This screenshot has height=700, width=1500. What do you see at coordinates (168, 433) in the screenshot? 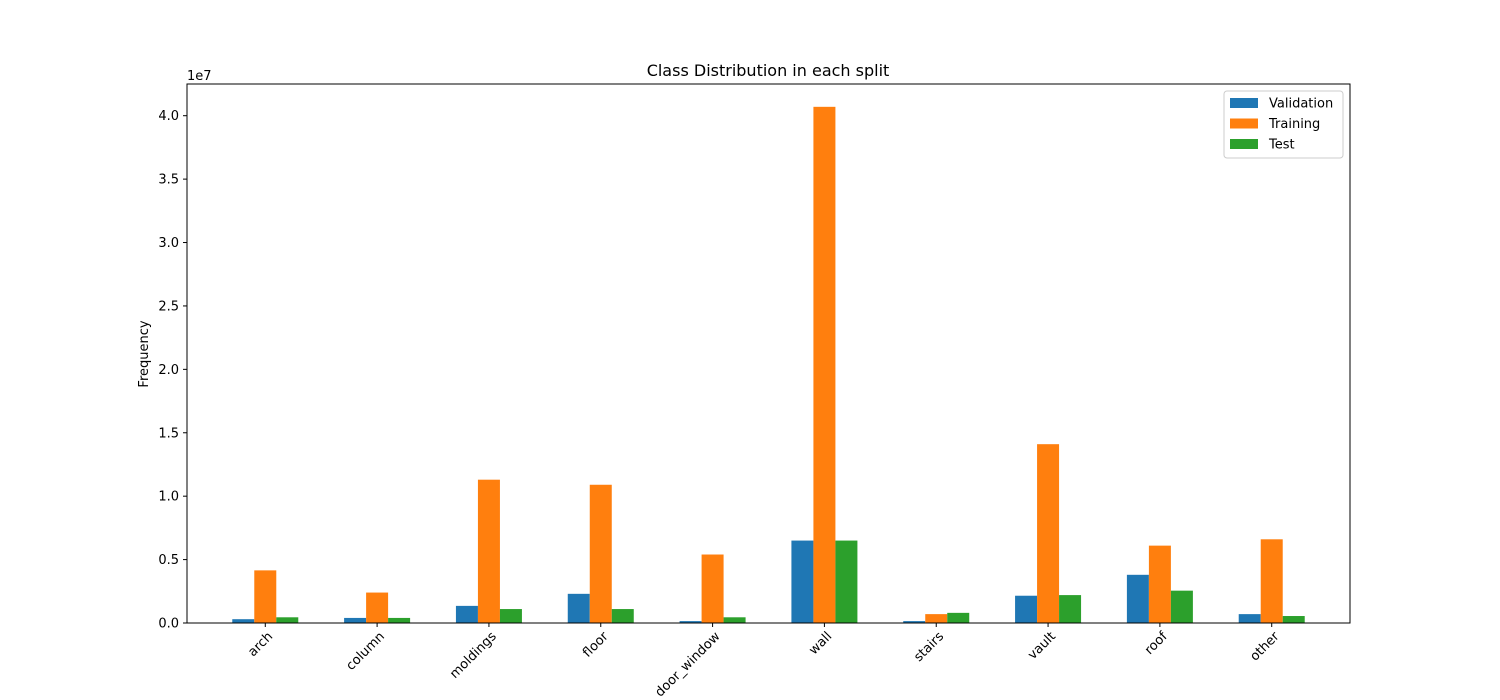
I see `y-tick-label: 1.5` at bounding box center [168, 433].